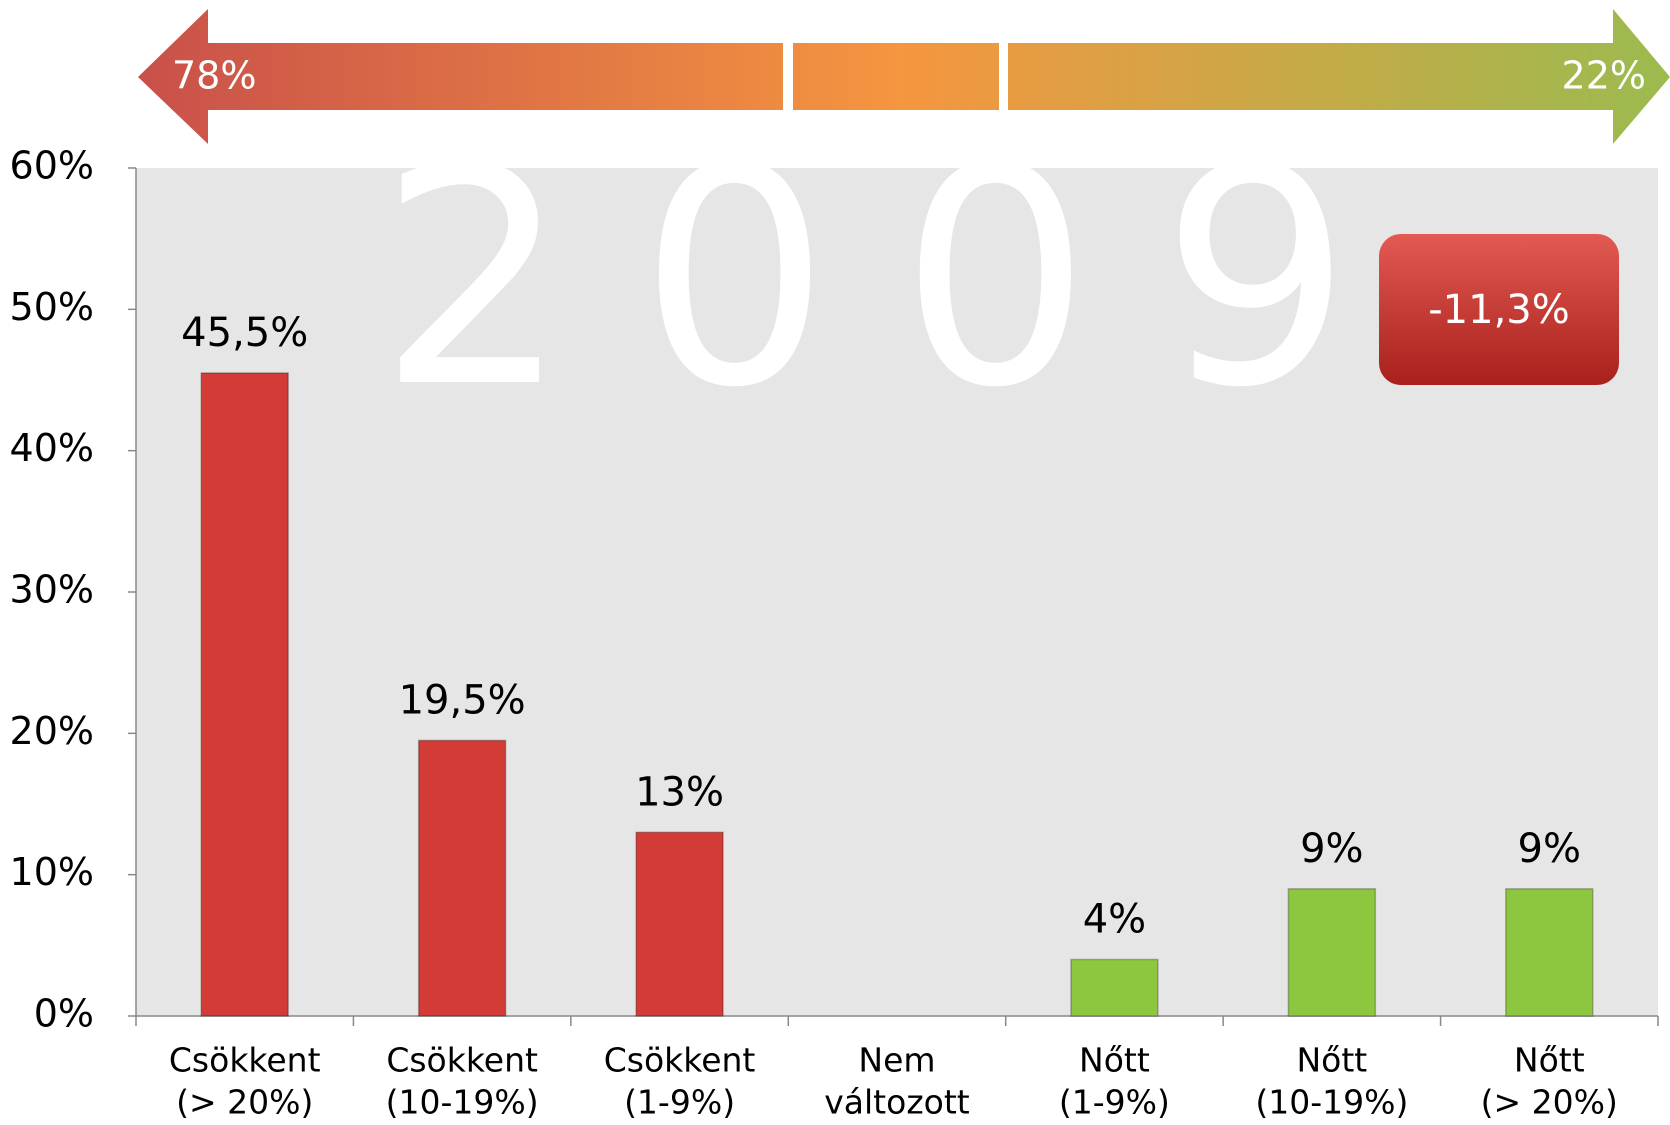 The image size is (1670, 1125). I want to click on y-tick-label: 40%, so click(52, 448).